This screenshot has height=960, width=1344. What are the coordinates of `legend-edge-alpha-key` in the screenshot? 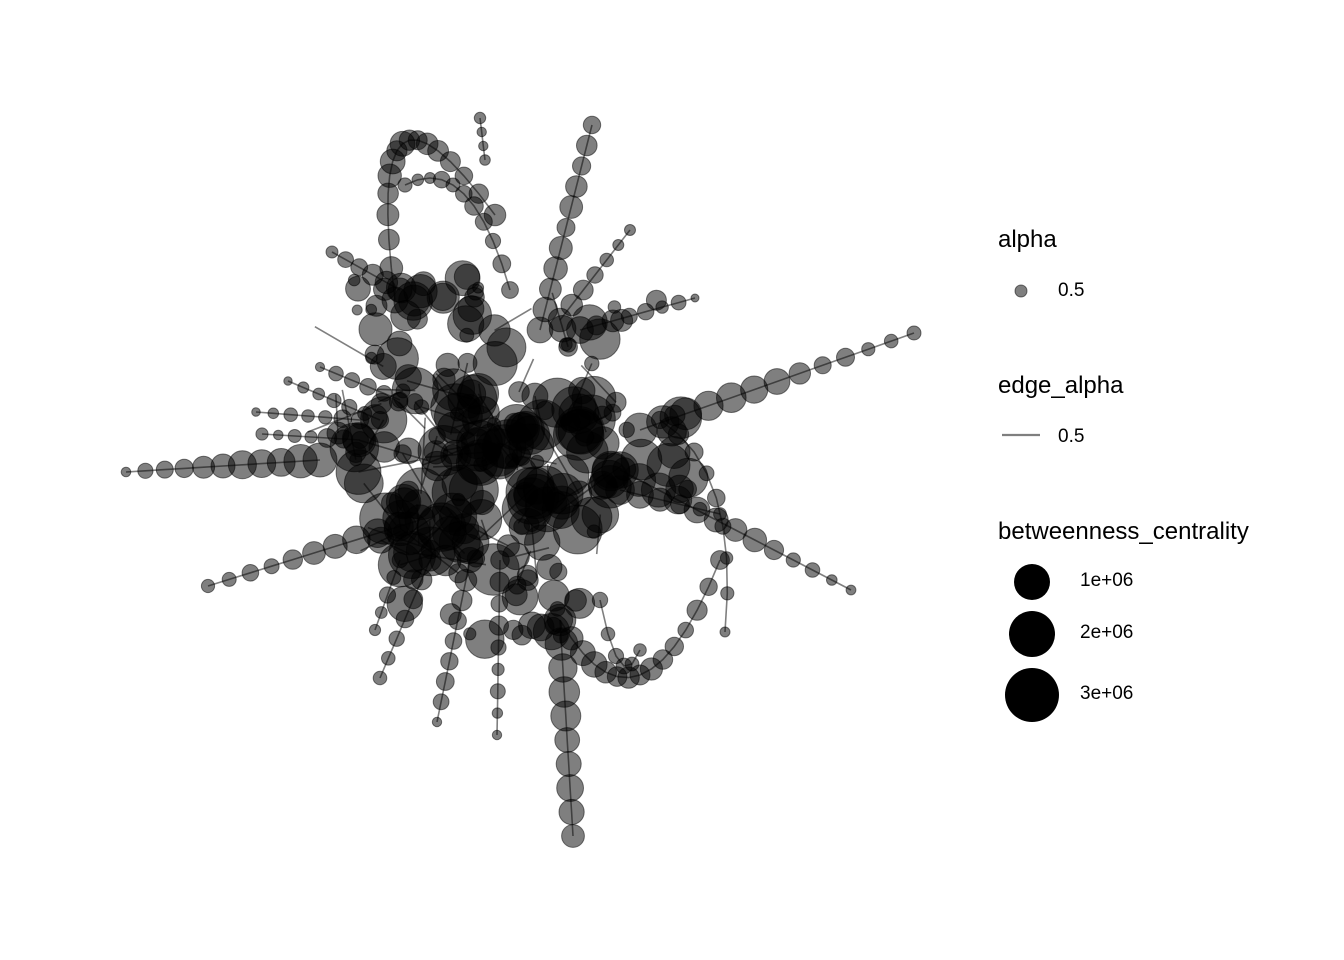 It's located at (1021, 435).